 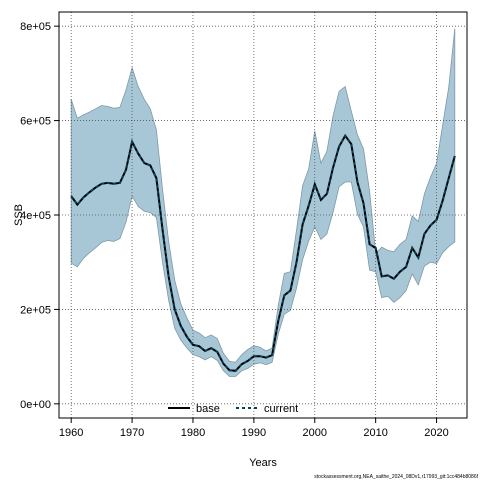 I want to click on y-tick-label: 0e+00, so click(x=35, y=405).